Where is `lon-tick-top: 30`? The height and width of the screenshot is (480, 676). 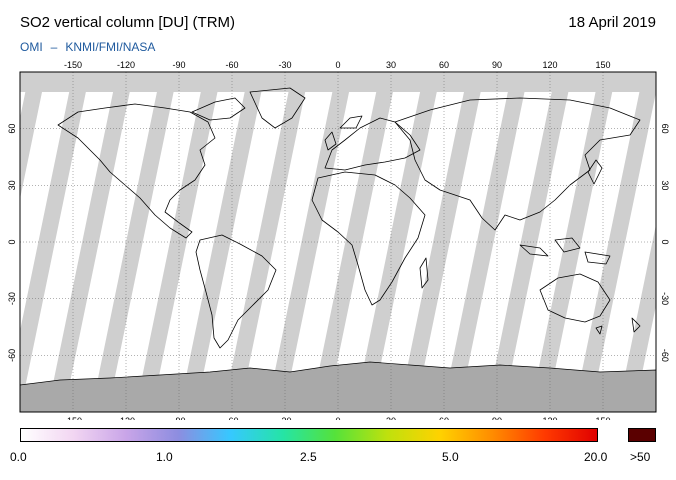
lon-tick-top: 30 is located at coordinates (391, 65).